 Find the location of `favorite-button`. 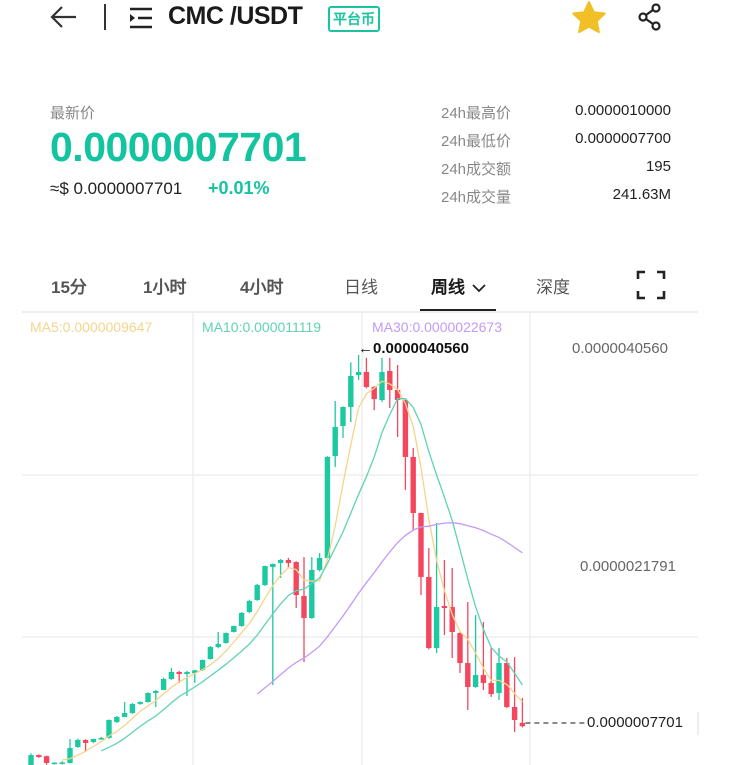

favorite-button is located at coordinates (589, 17).